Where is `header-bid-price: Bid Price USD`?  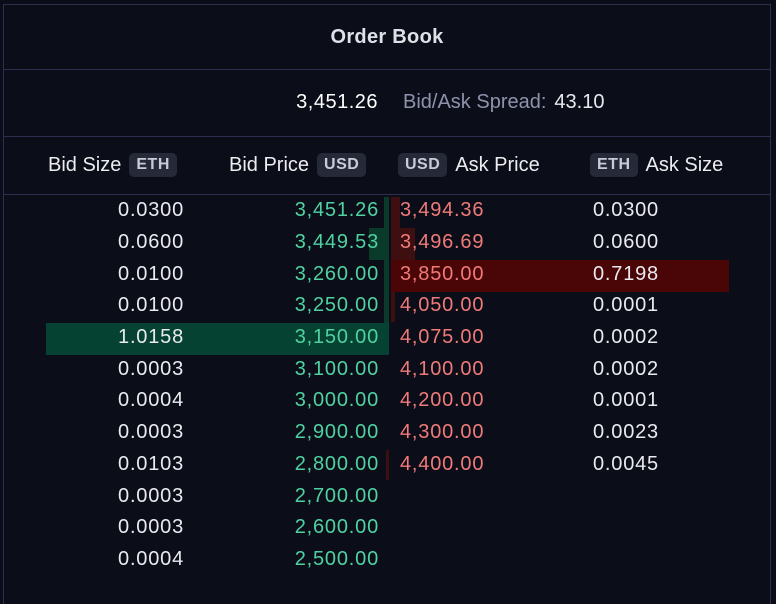
header-bid-price: Bid Price USD is located at coordinates (298, 165).